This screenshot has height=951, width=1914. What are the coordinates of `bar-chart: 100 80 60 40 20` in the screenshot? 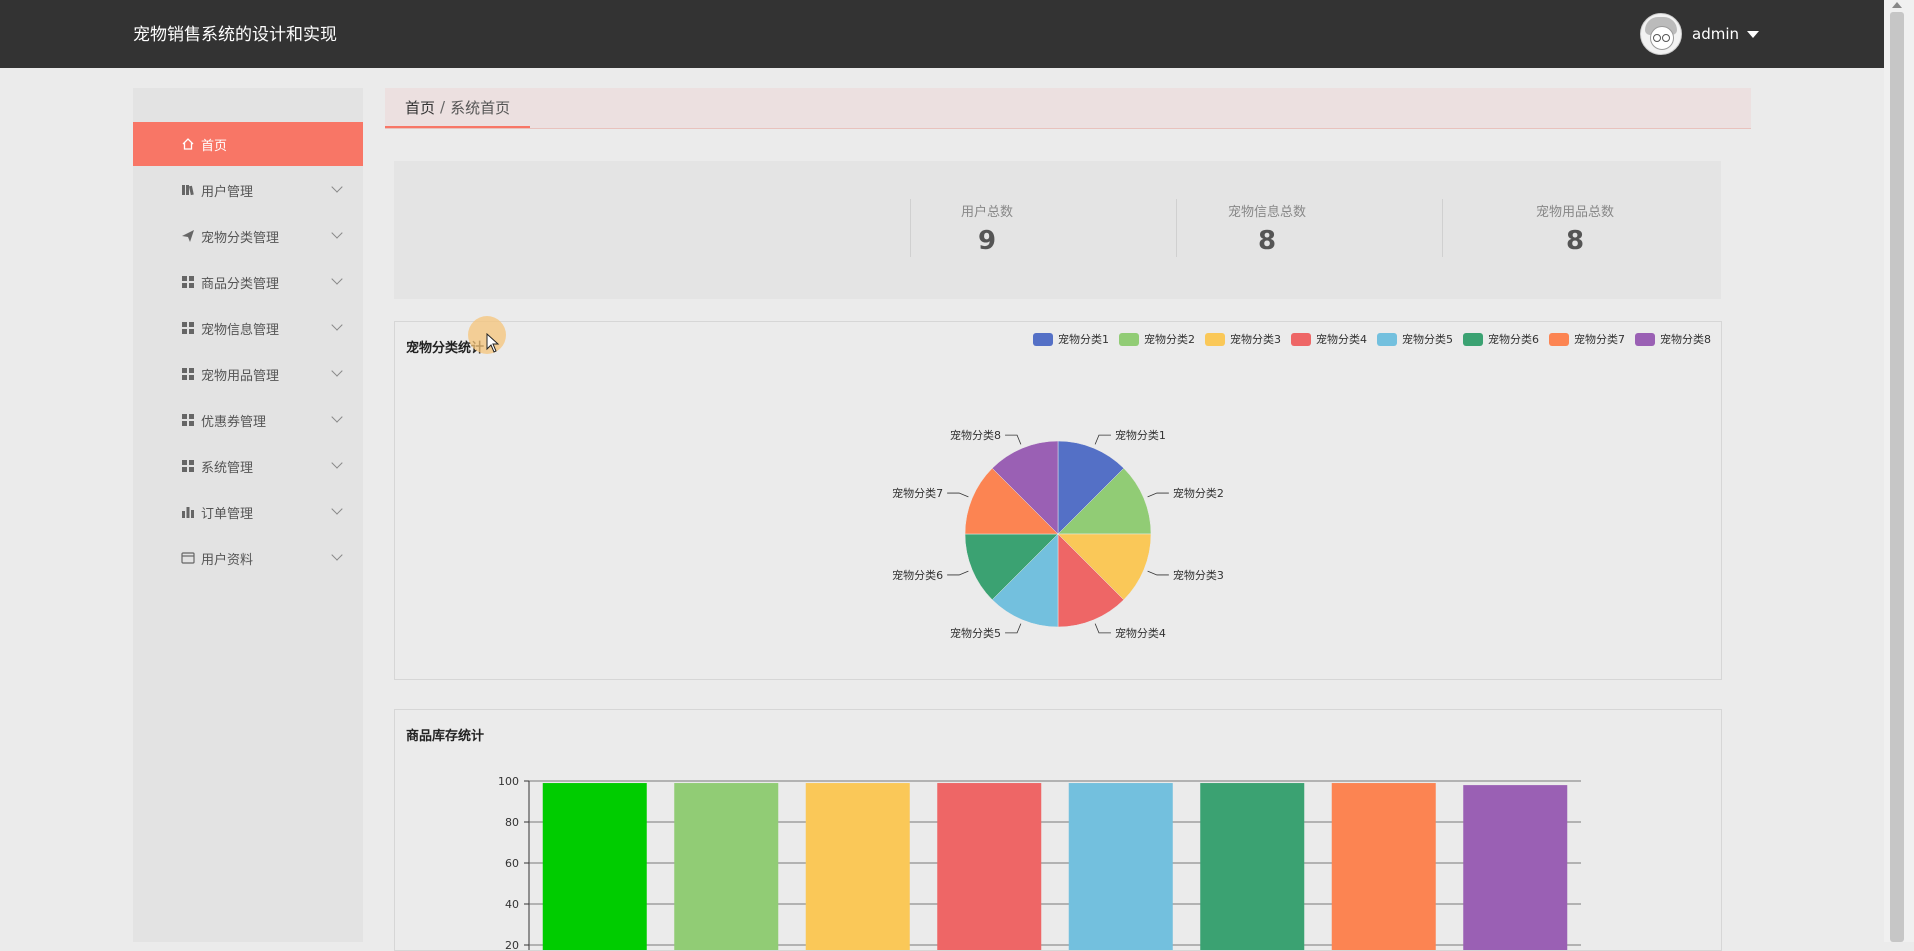 It's located at (1039, 862).